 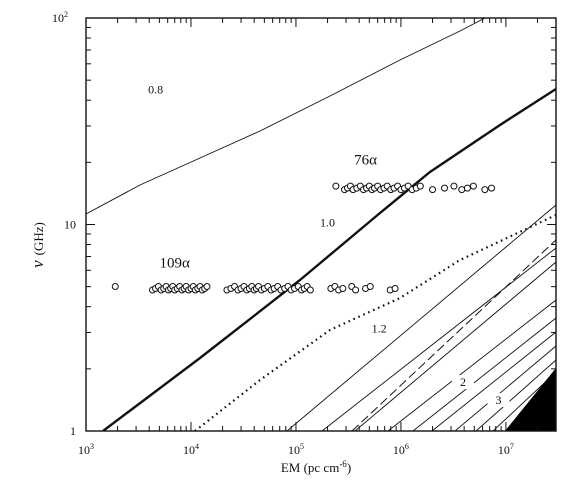 I want to click on x-tick-label: 10³, so click(x=86, y=449).